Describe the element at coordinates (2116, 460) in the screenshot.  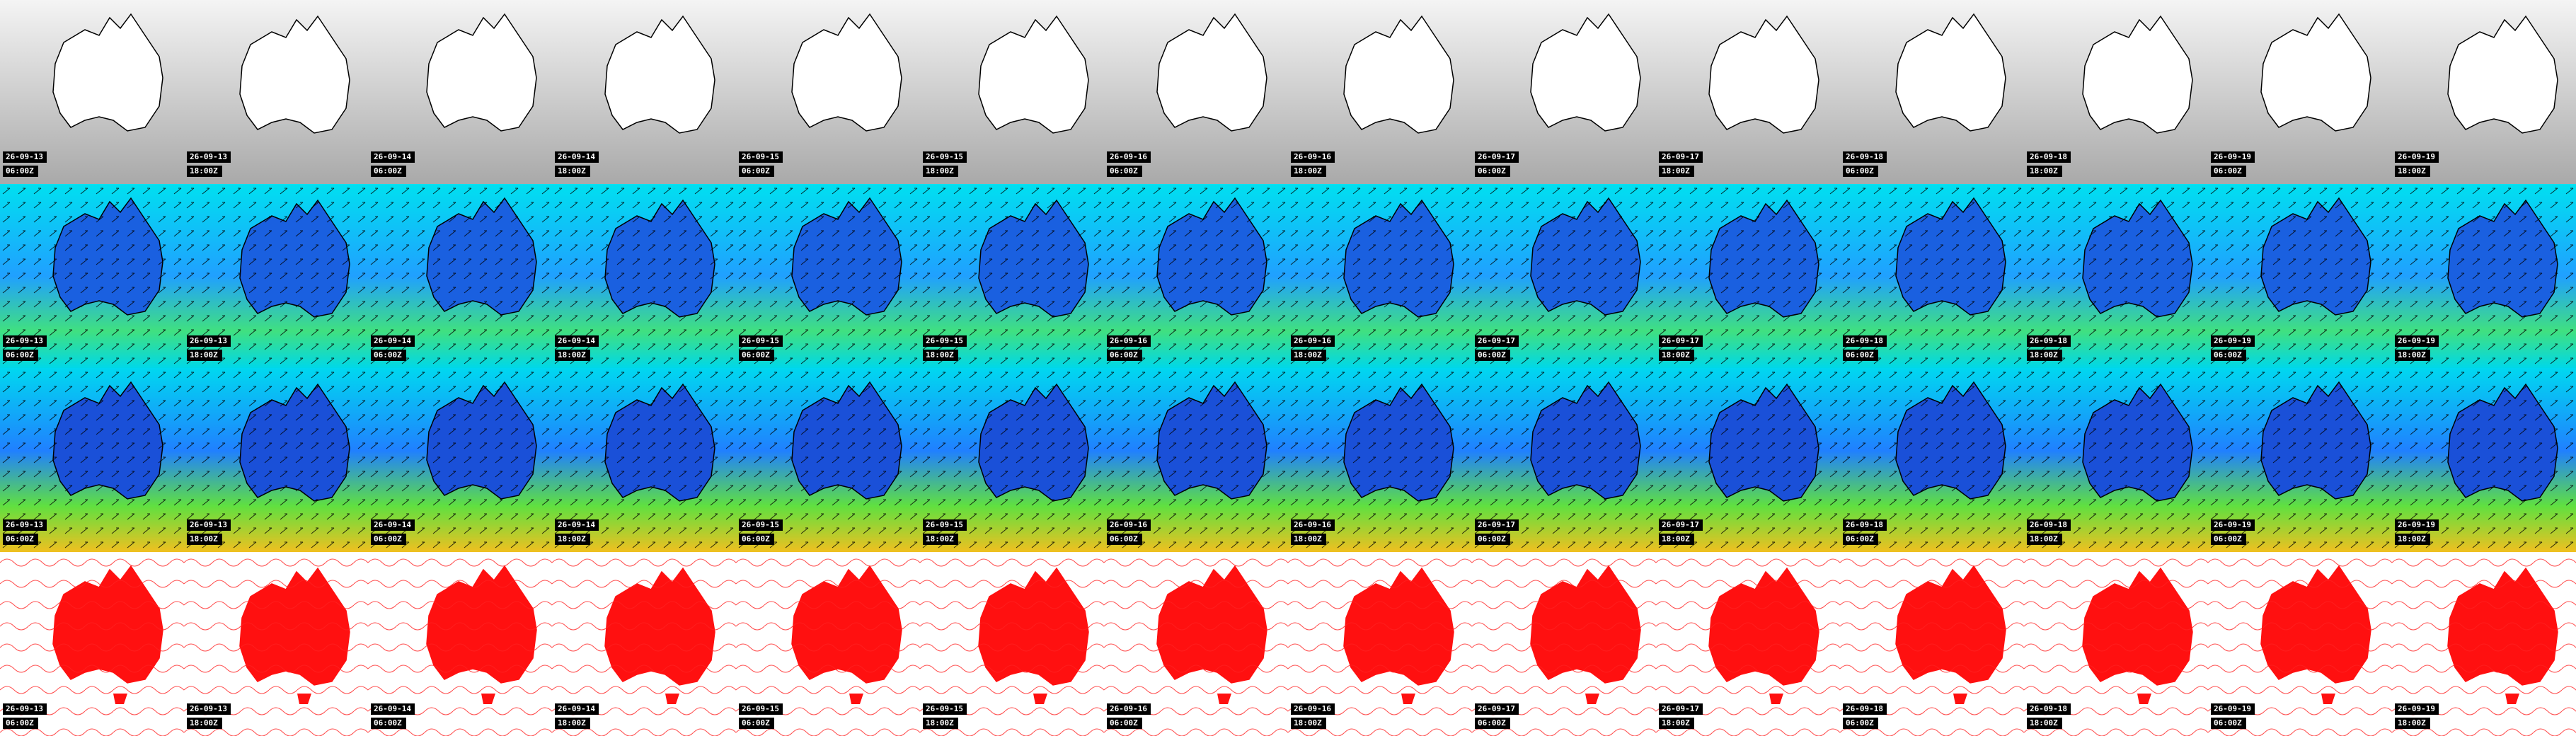
I see `gust-panel: 26-09-18 18:00Z` at that location.